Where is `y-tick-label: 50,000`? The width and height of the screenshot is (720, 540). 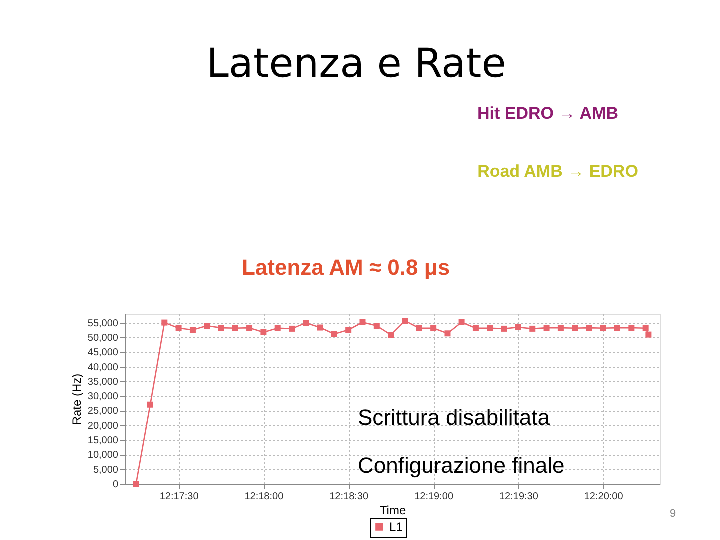 y-tick-label: 50,000 is located at coordinates (103, 338).